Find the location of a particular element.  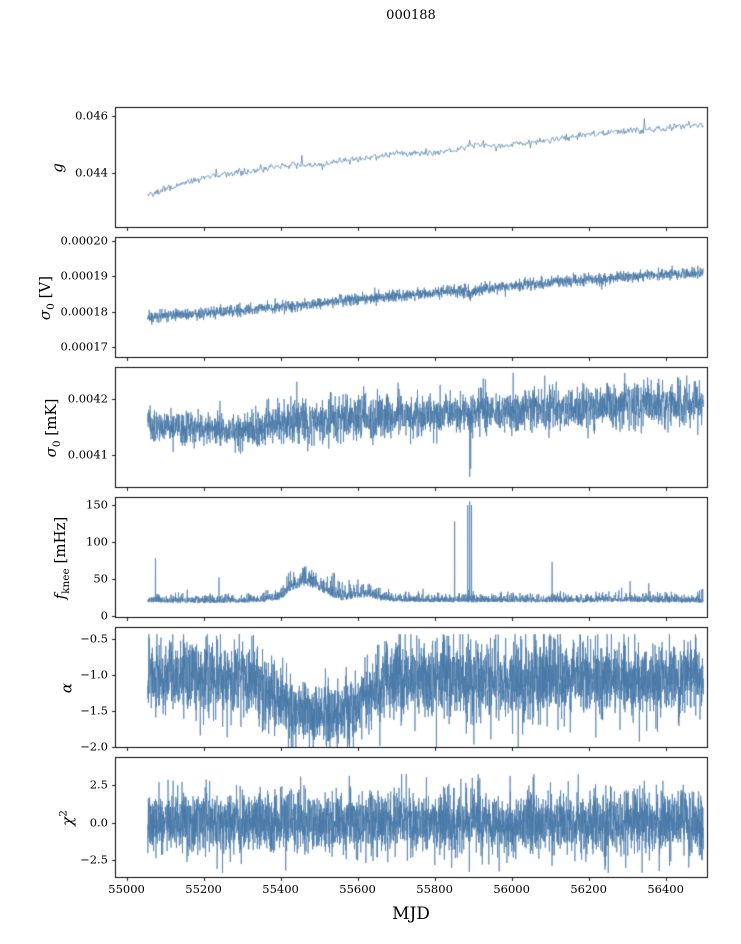

y-tick-label: 0.0042 is located at coordinates (87, 398).